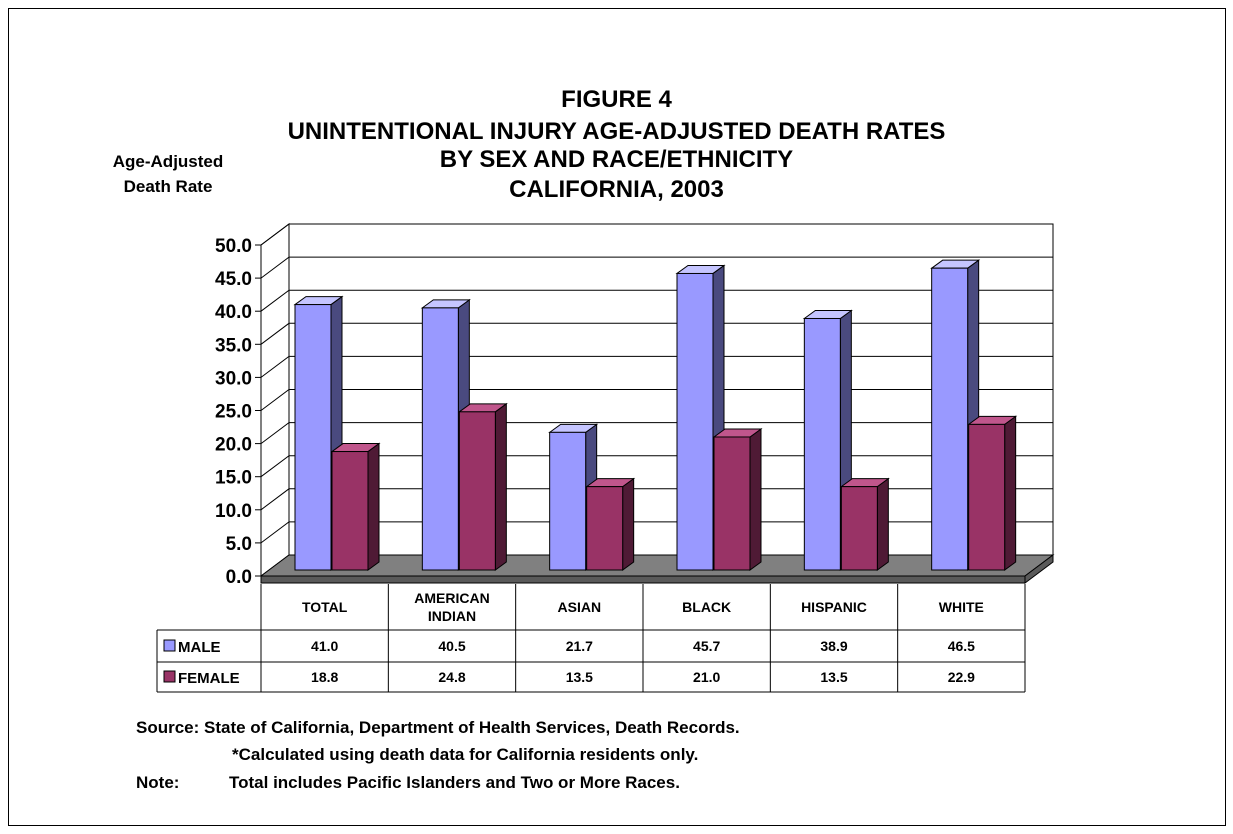 This screenshot has height=834, width=1233. Describe the element at coordinates (233, 511) in the screenshot. I see `y-tick-label: 10.0` at that location.